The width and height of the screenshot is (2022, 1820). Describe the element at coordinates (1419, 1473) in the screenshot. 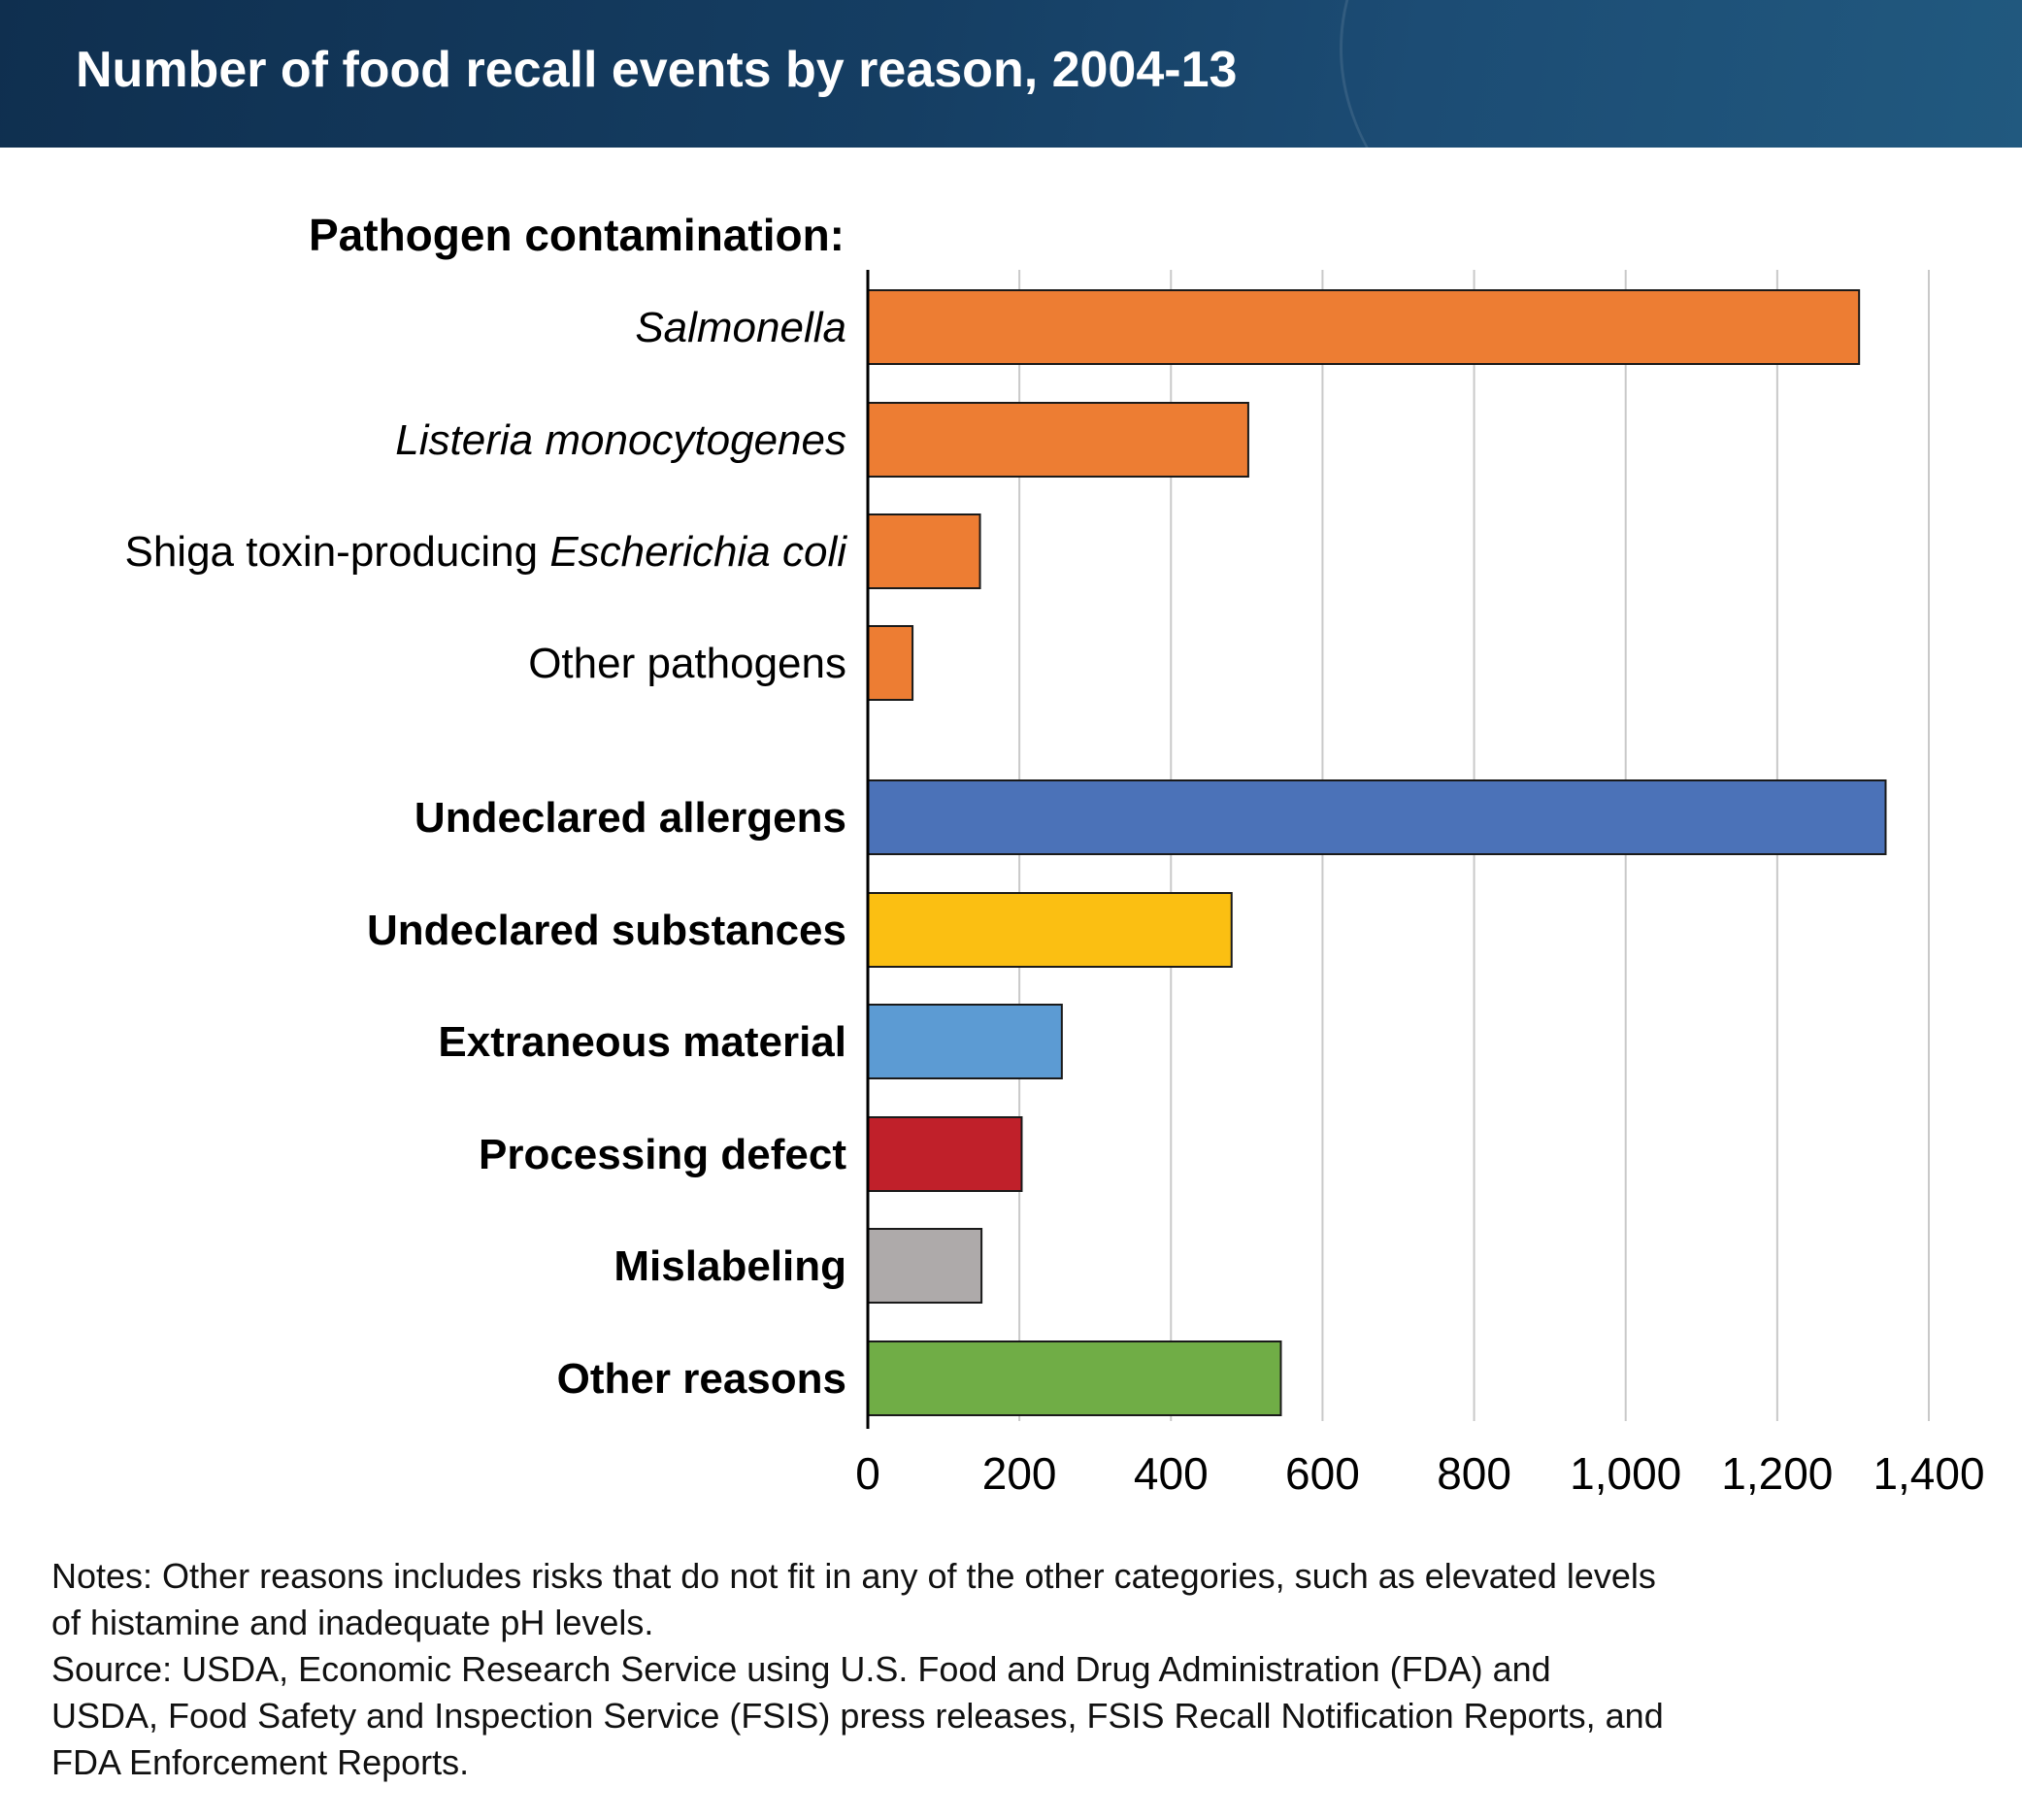

I see `x-tick-labels: 0 200 400 600 800 1,000 1,200 1,400` at that location.